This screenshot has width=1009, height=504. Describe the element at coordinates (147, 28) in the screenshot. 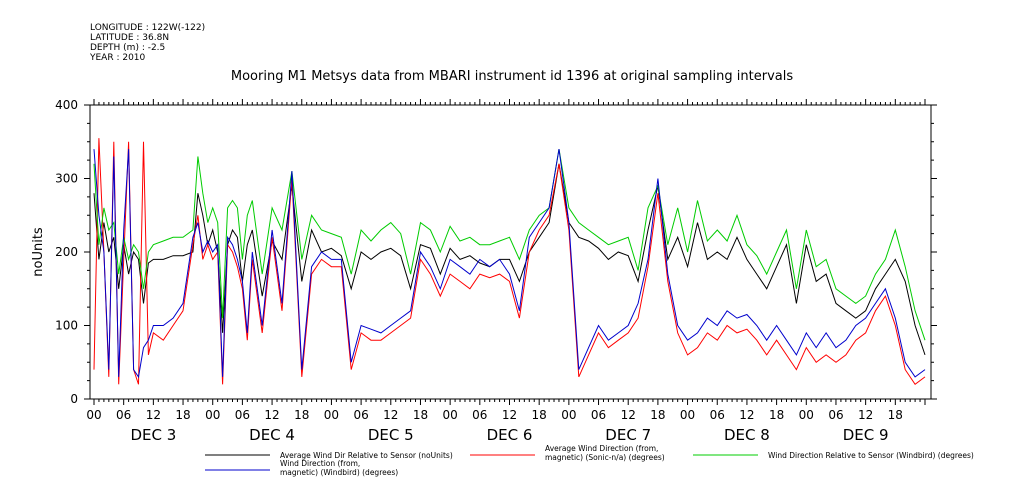

I see `meta-longitude: LONGITUDE : 122W(-122)` at that location.